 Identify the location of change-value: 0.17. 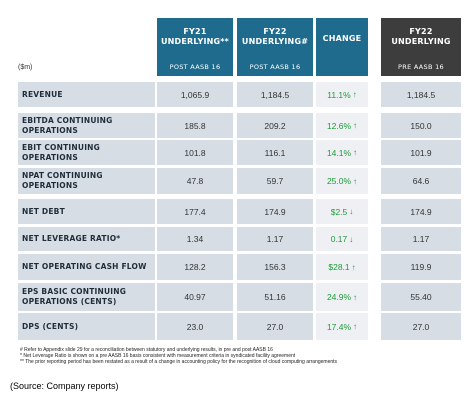
(339, 239).